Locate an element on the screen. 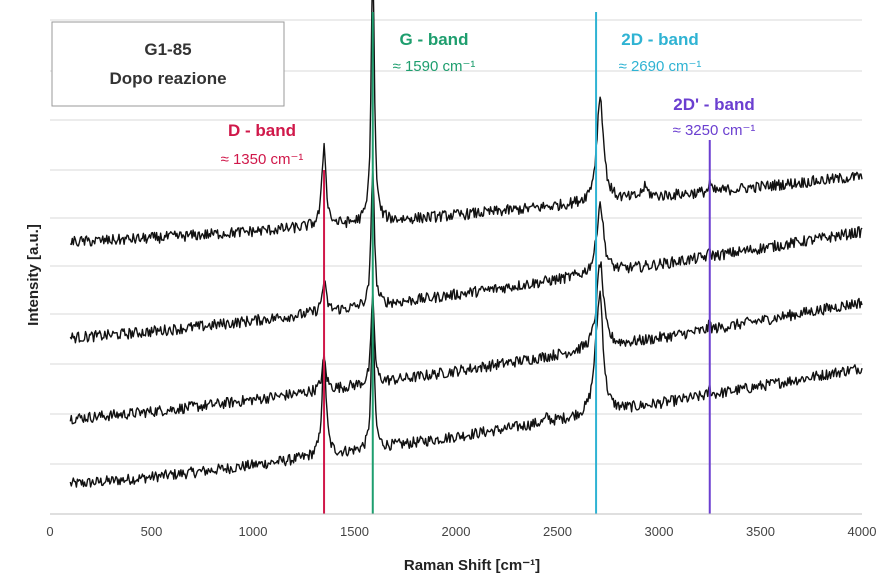 The image size is (881, 578). x-tick-label: 1000 is located at coordinates (253, 531).